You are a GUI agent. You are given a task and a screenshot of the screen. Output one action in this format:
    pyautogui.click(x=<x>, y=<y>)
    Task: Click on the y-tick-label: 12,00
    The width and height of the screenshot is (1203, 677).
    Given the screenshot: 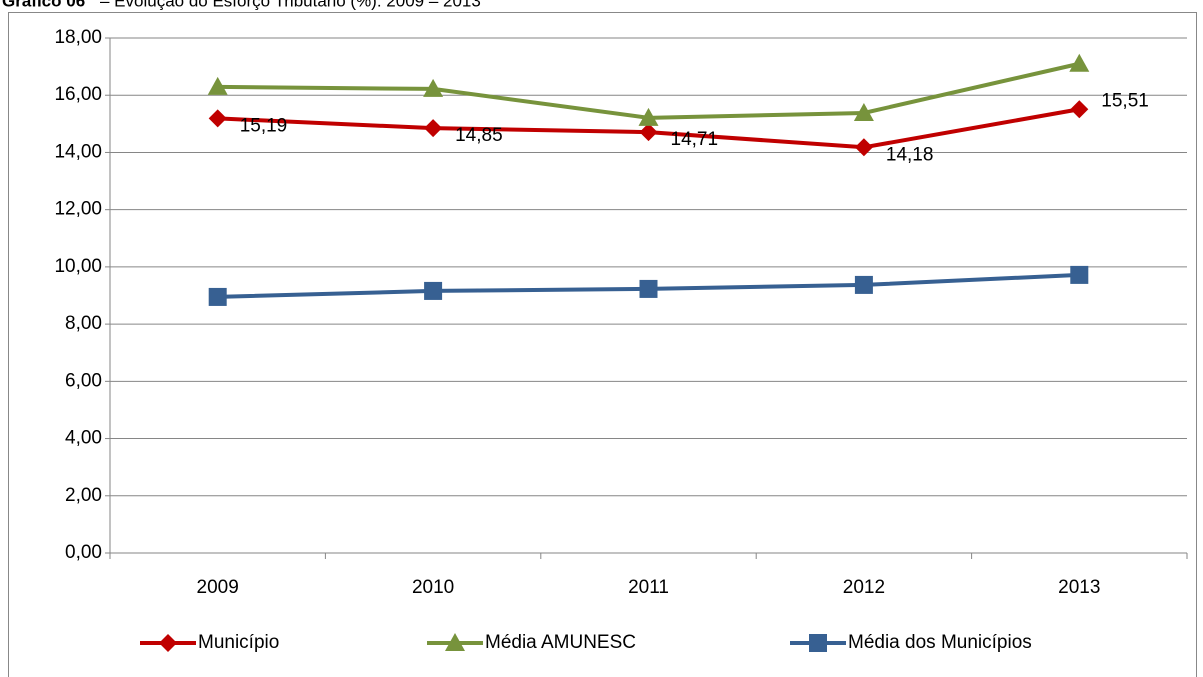 What is the action you would take?
    pyautogui.click(x=78, y=209)
    